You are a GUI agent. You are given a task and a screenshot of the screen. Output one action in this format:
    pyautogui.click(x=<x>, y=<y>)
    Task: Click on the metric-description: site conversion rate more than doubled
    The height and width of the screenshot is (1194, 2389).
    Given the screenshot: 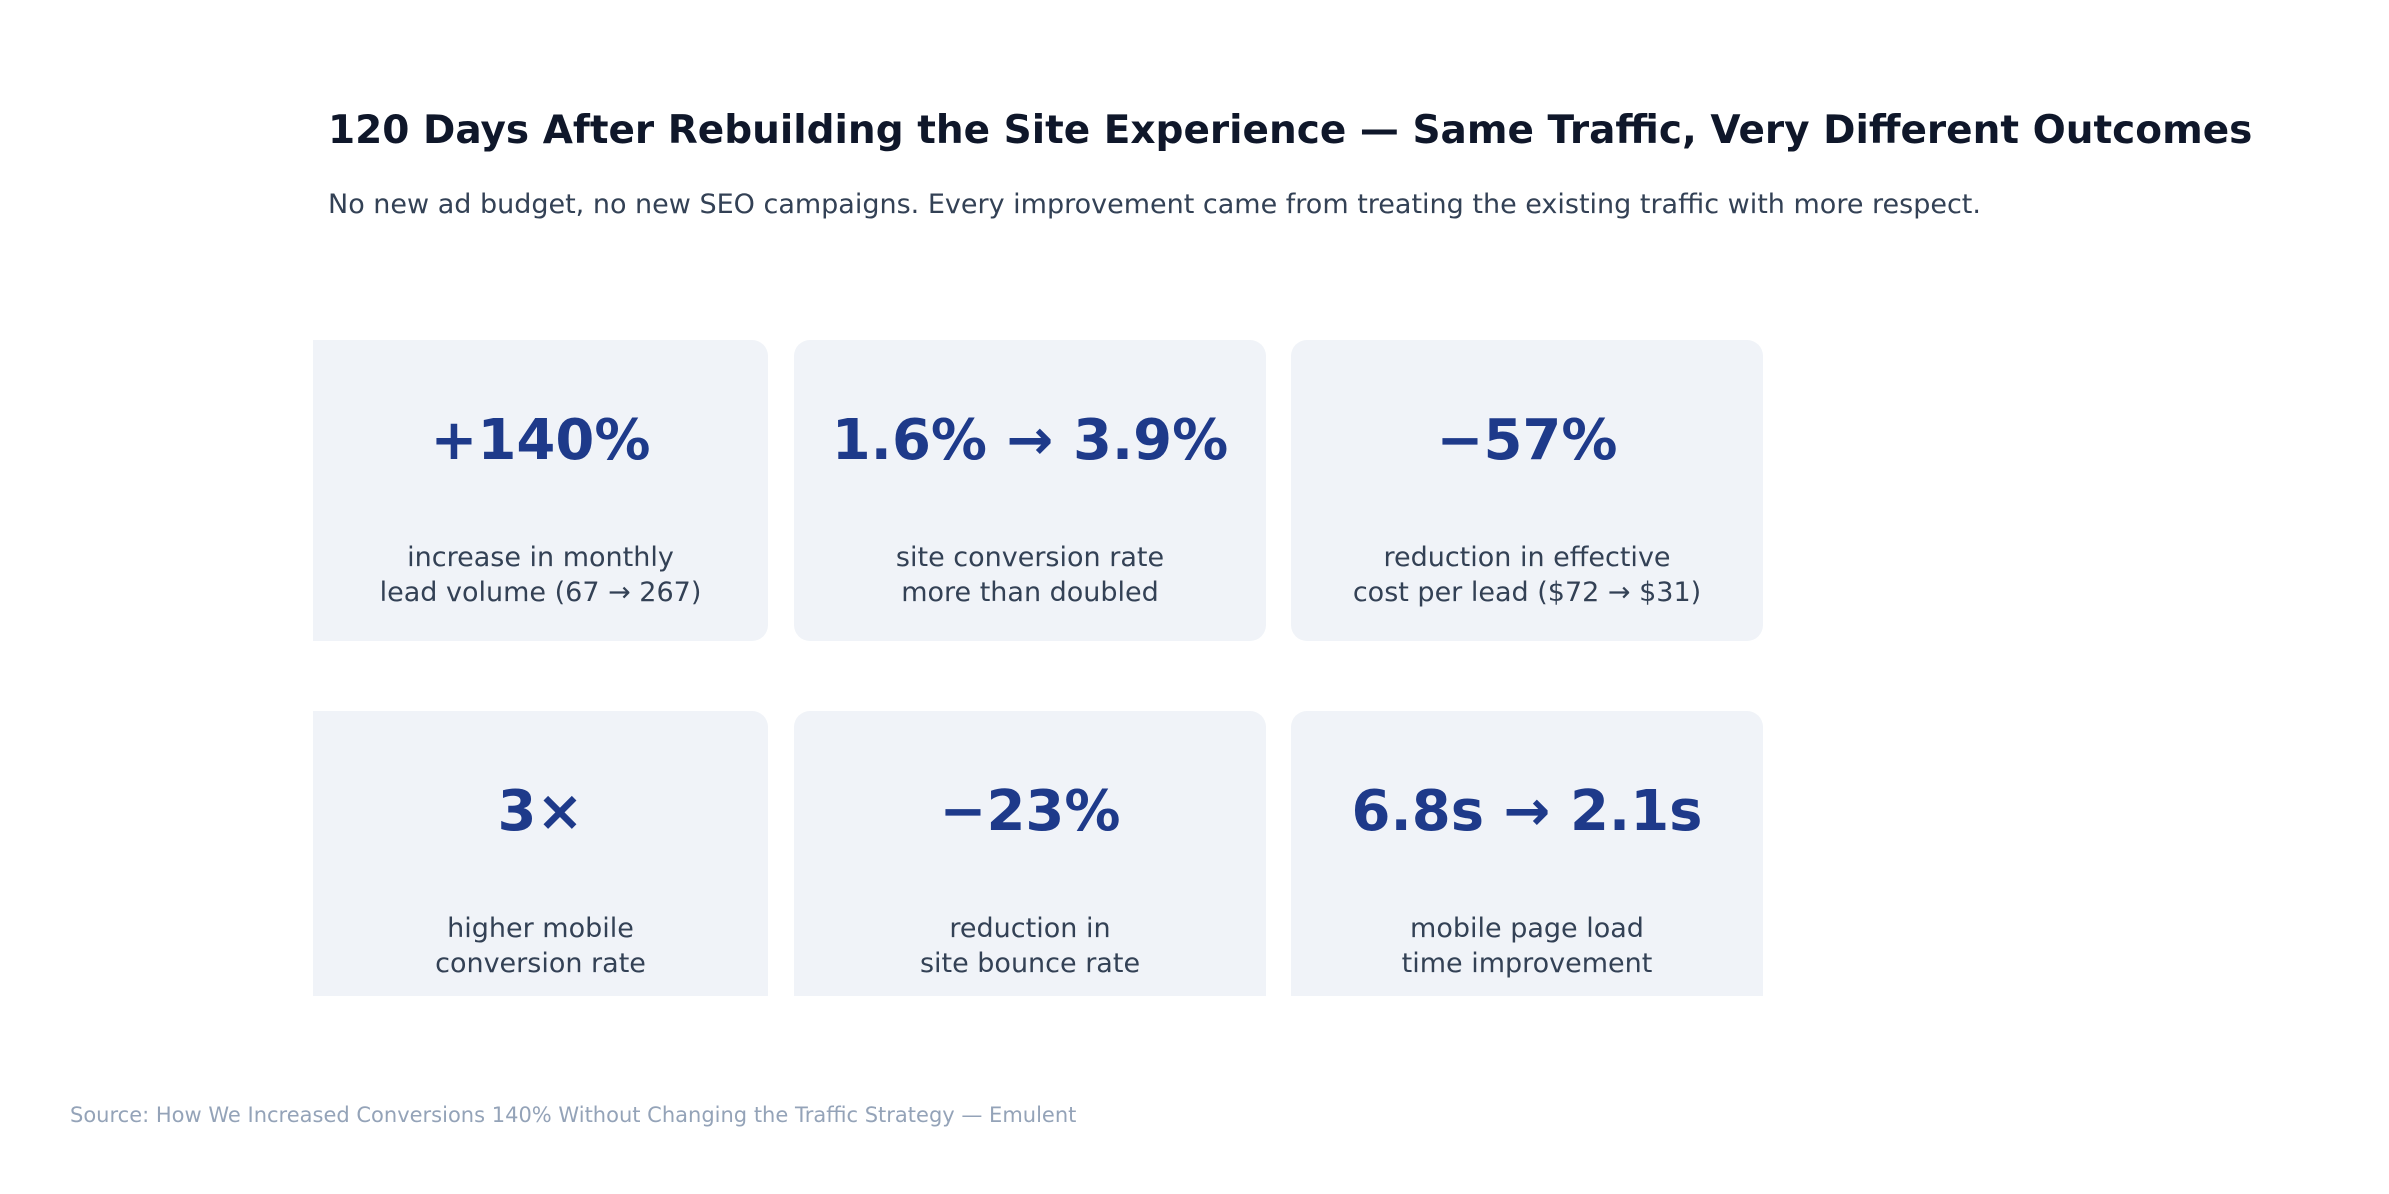 What is the action you would take?
    pyautogui.click(x=1030, y=575)
    